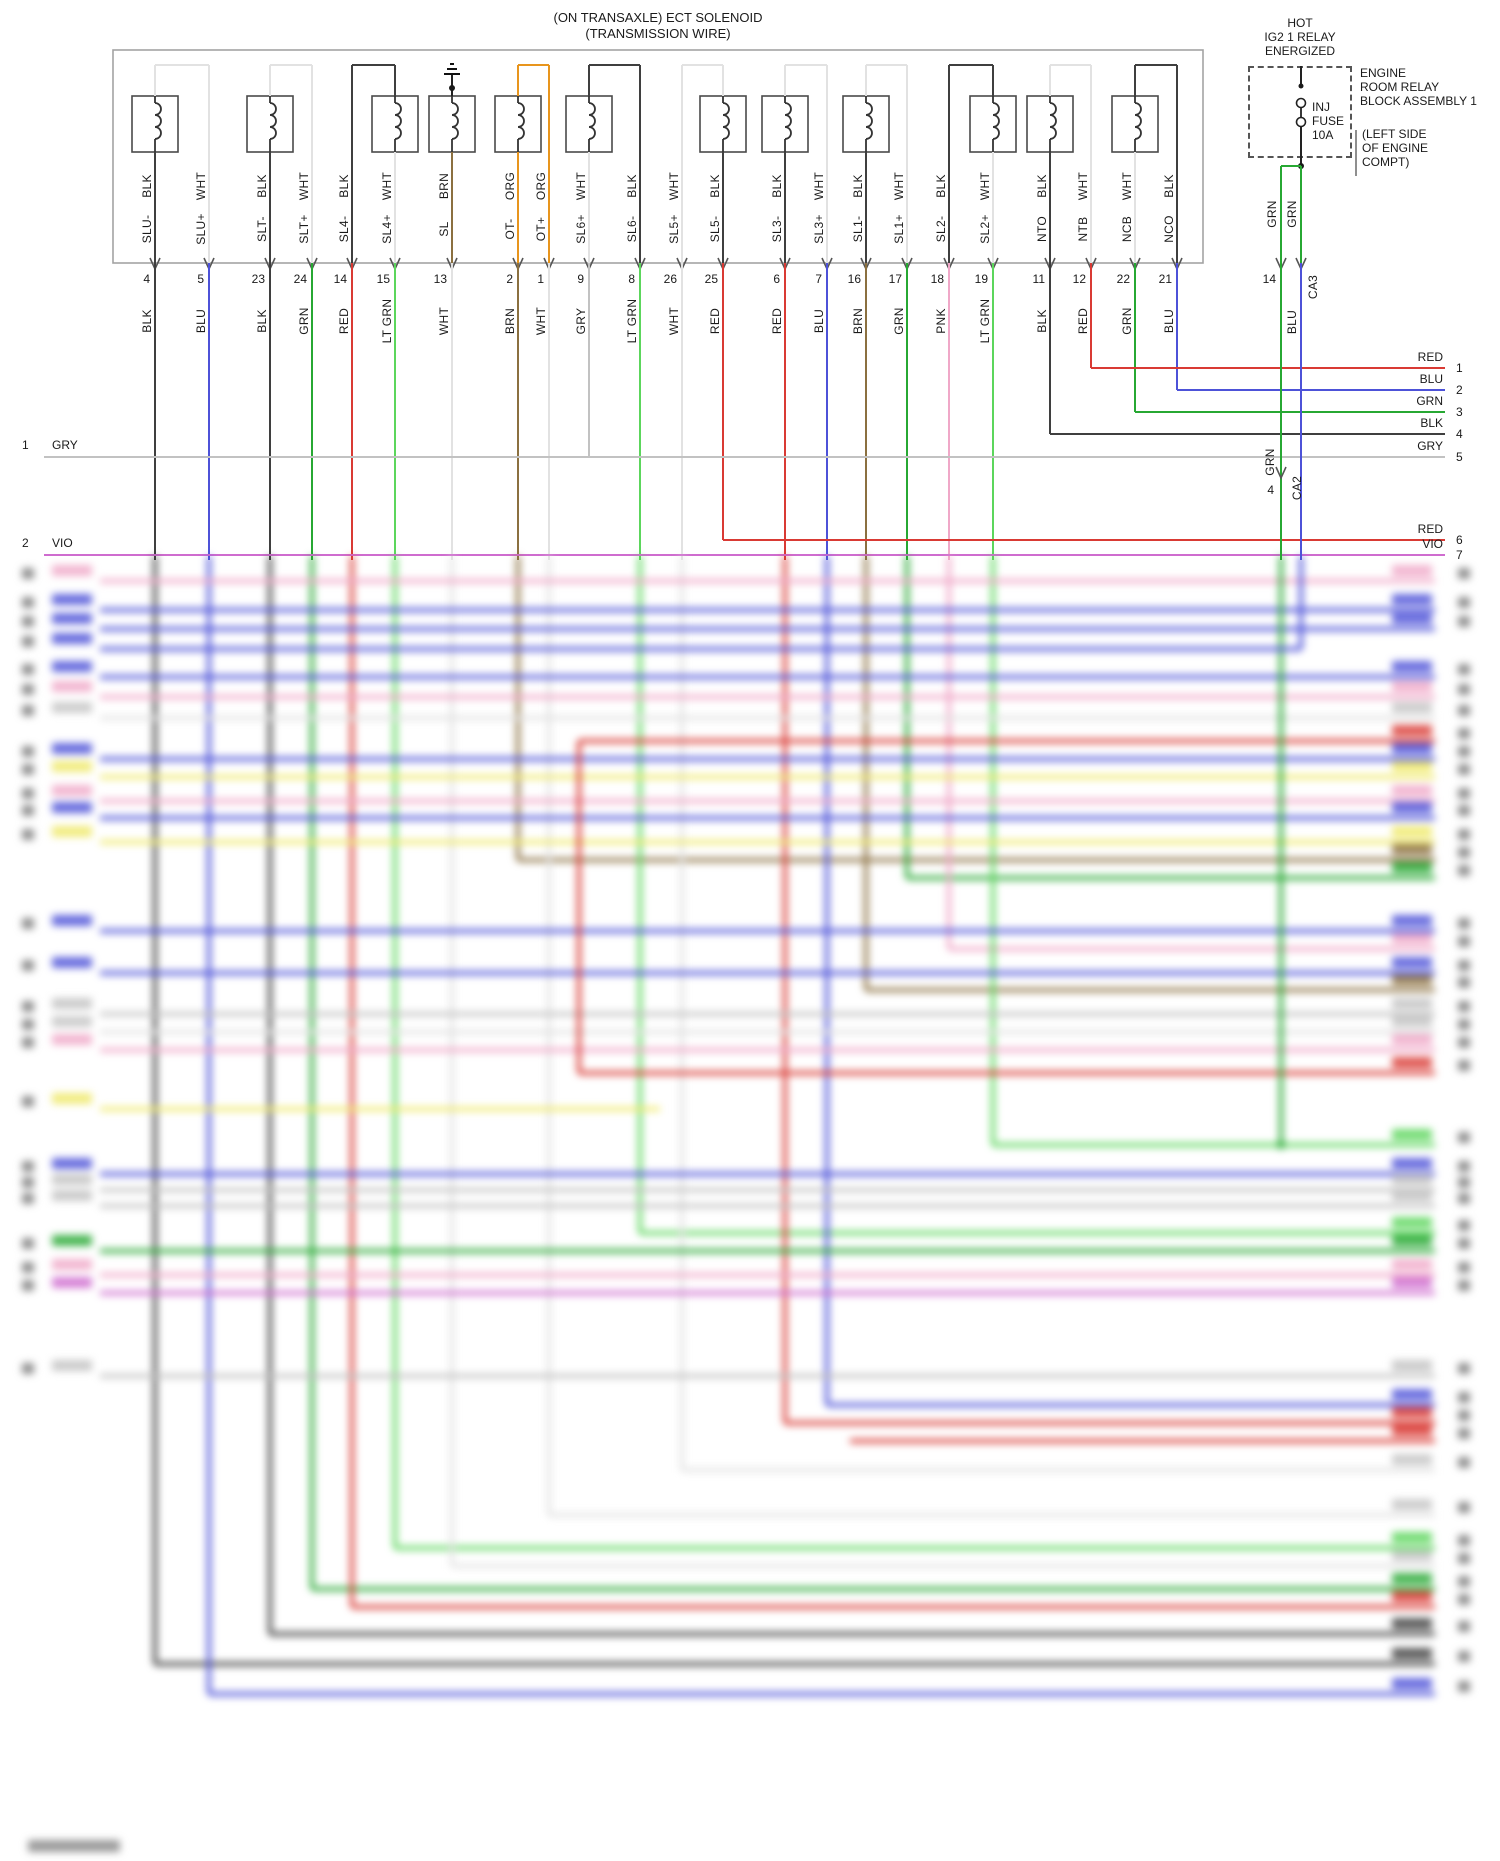 This screenshot has width=1500, height=1861. I want to click on wire-signal-label: OT-, so click(510, 229).